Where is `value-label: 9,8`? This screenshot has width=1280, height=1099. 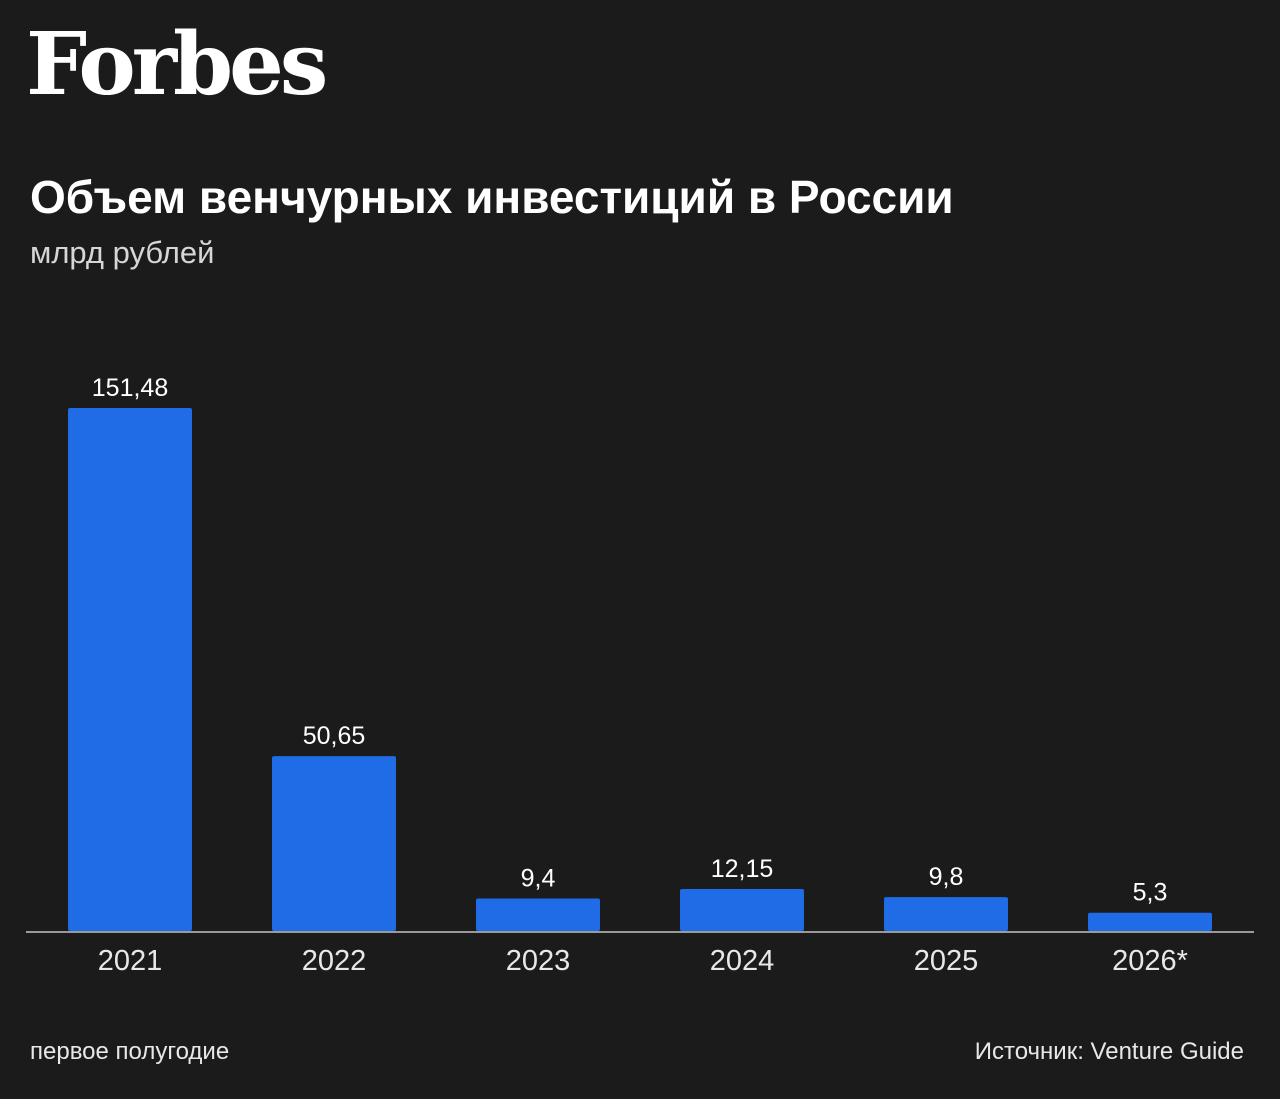
value-label: 9,8 is located at coordinates (946, 877).